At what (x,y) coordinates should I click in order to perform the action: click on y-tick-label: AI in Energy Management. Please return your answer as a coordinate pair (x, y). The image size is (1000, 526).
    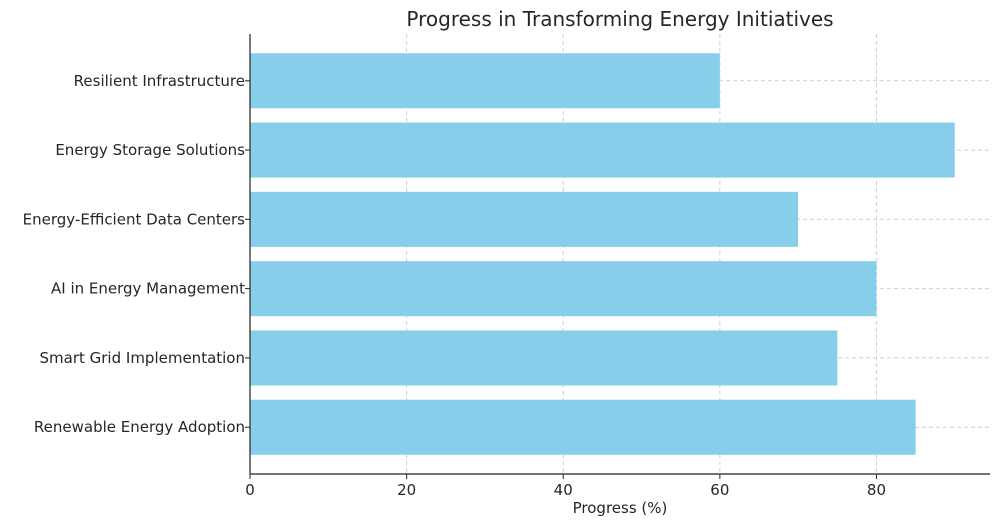
    Looking at the image, I should click on (148, 289).